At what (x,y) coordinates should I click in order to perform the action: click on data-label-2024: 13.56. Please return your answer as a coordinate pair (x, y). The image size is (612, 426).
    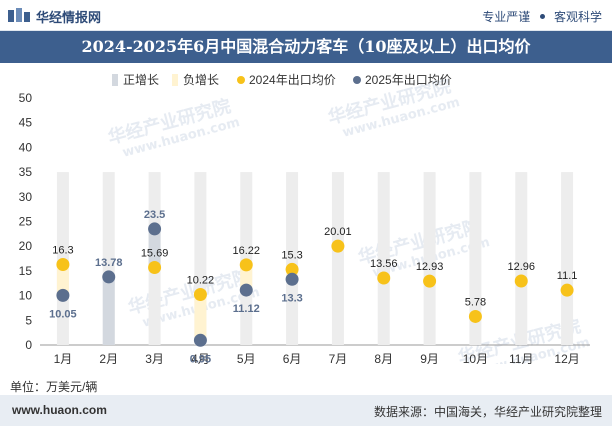
    Looking at the image, I should click on (384, 264).